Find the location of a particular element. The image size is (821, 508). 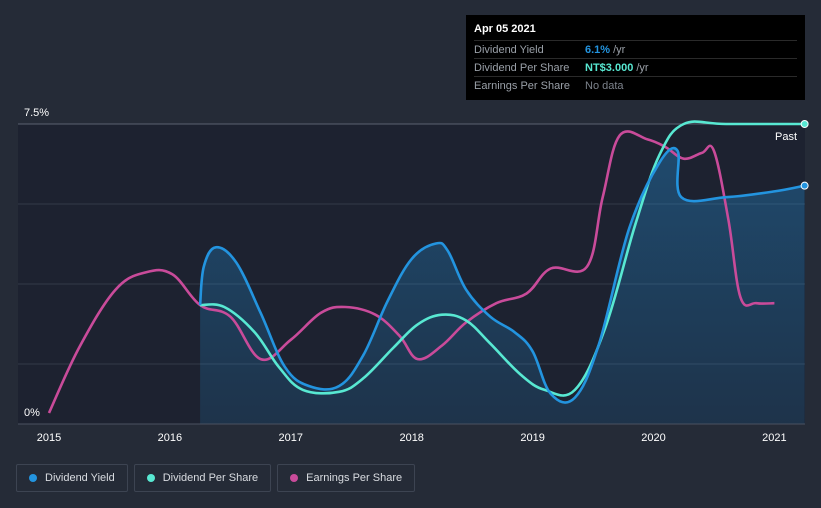

legend-label: Dividend Yield is located at coordinates (80, 478).